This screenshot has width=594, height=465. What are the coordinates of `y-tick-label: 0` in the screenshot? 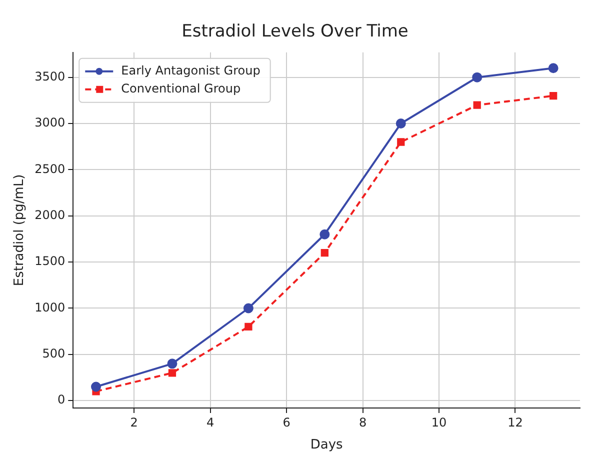 It's located at (62, 399).